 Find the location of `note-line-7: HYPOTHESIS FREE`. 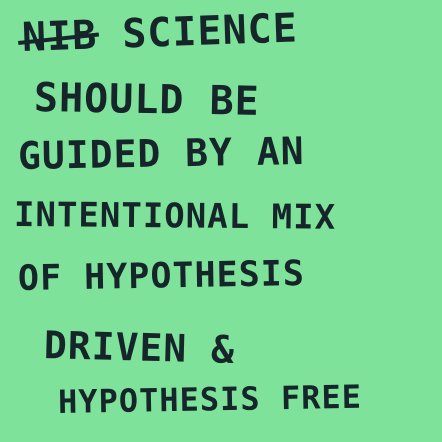

note-line-7: HYPOTHESIS FREE is located at coordinates (210, 399).